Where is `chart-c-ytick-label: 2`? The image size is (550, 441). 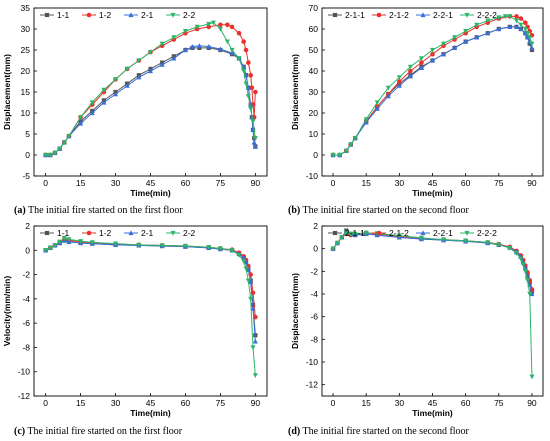 chart-c-ytick-label: 2 is located at coordinates (27, 226).